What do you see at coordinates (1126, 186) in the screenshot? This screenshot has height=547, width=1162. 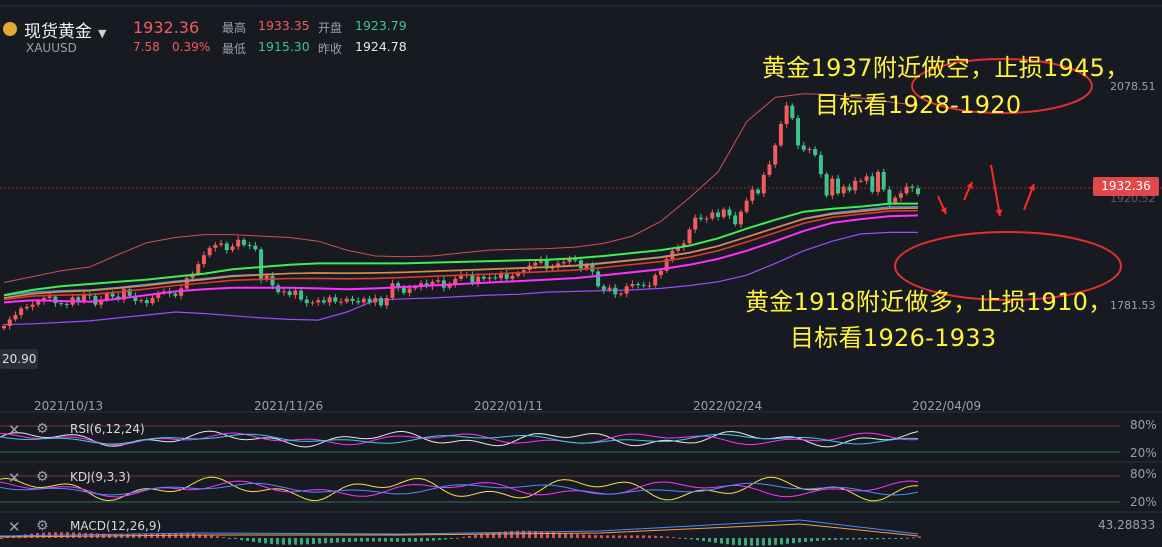 I see `current-price-tag: 1932.36` at bounding box center [1126, 186].